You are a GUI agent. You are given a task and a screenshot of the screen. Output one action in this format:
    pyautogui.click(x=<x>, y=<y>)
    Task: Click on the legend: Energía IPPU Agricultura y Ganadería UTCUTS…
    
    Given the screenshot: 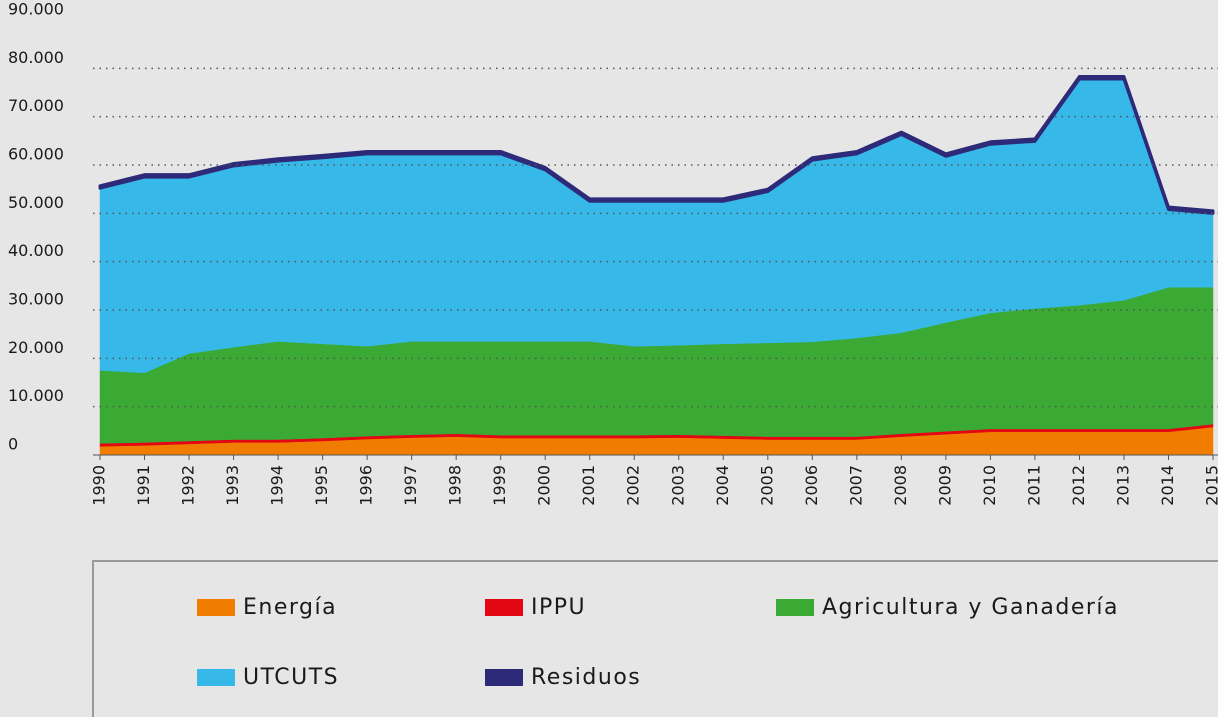 What is the action you would take?
    pyautogui.click(x=658, y=642)
    